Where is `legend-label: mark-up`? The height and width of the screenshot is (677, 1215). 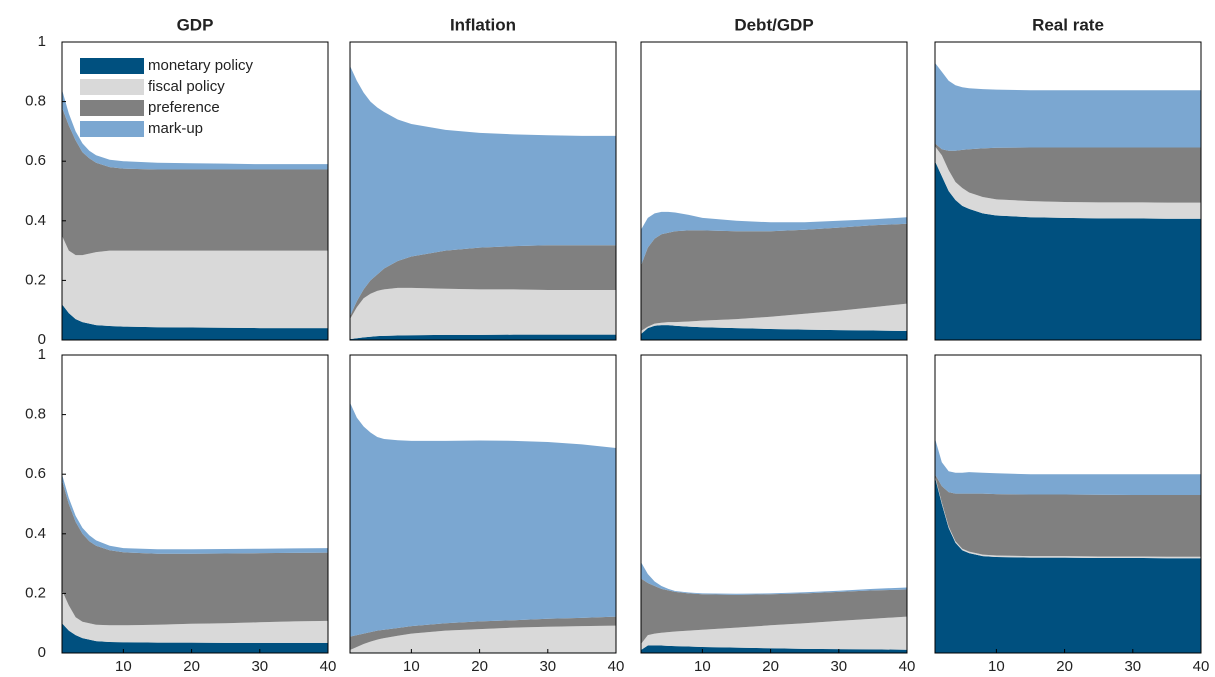 legend-label: mark-up is located at coordinates (175, 128).